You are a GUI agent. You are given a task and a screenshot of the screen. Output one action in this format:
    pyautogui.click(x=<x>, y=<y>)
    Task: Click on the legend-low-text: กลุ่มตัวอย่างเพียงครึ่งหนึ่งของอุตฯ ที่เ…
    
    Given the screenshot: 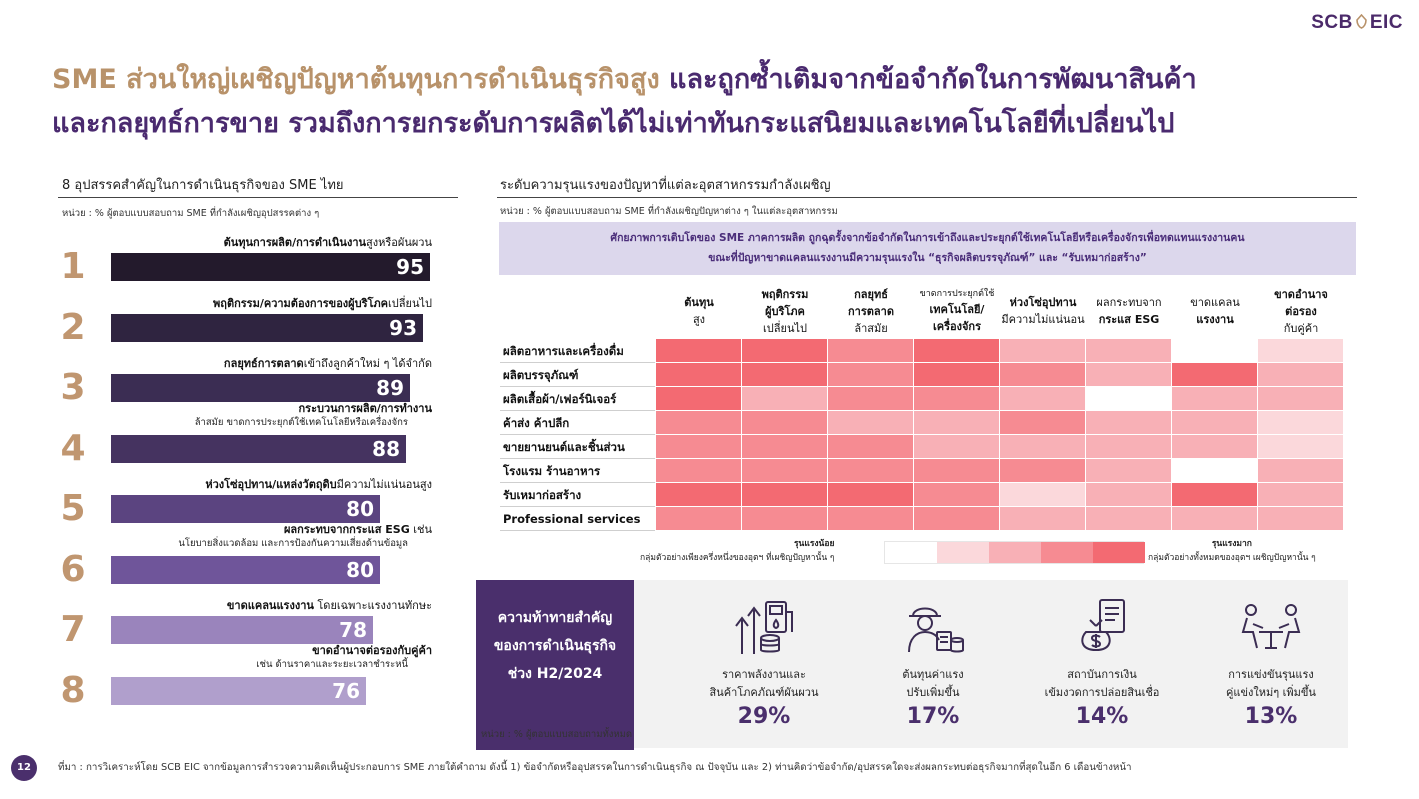 What is the action you would take?
    pyautogui.click(x=737, y=558)
    